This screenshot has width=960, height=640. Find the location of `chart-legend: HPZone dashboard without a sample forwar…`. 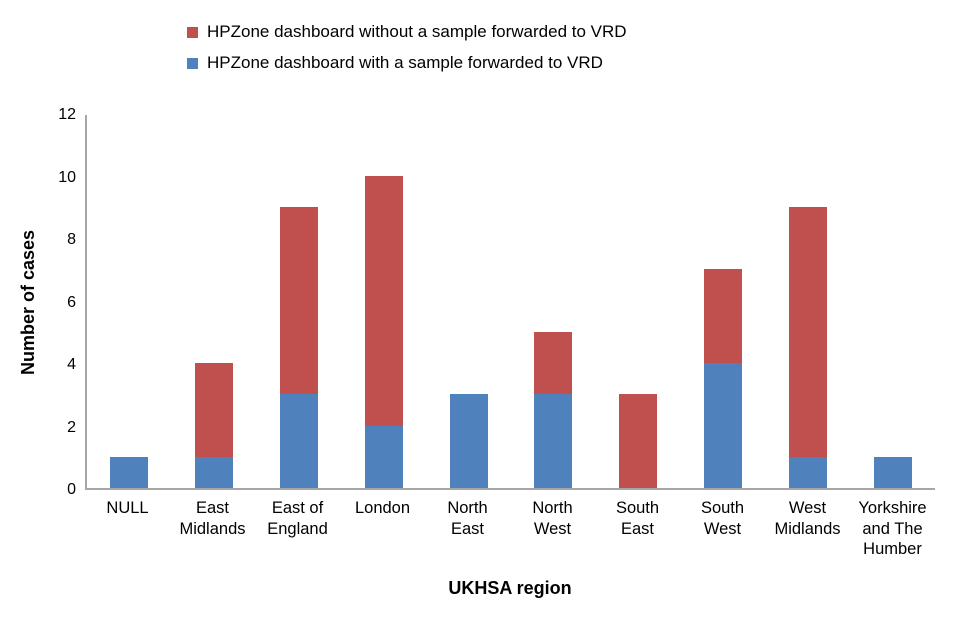

chart-legend: HPZone dashboard without a sample forwar… is located at coordinates (407, 47).